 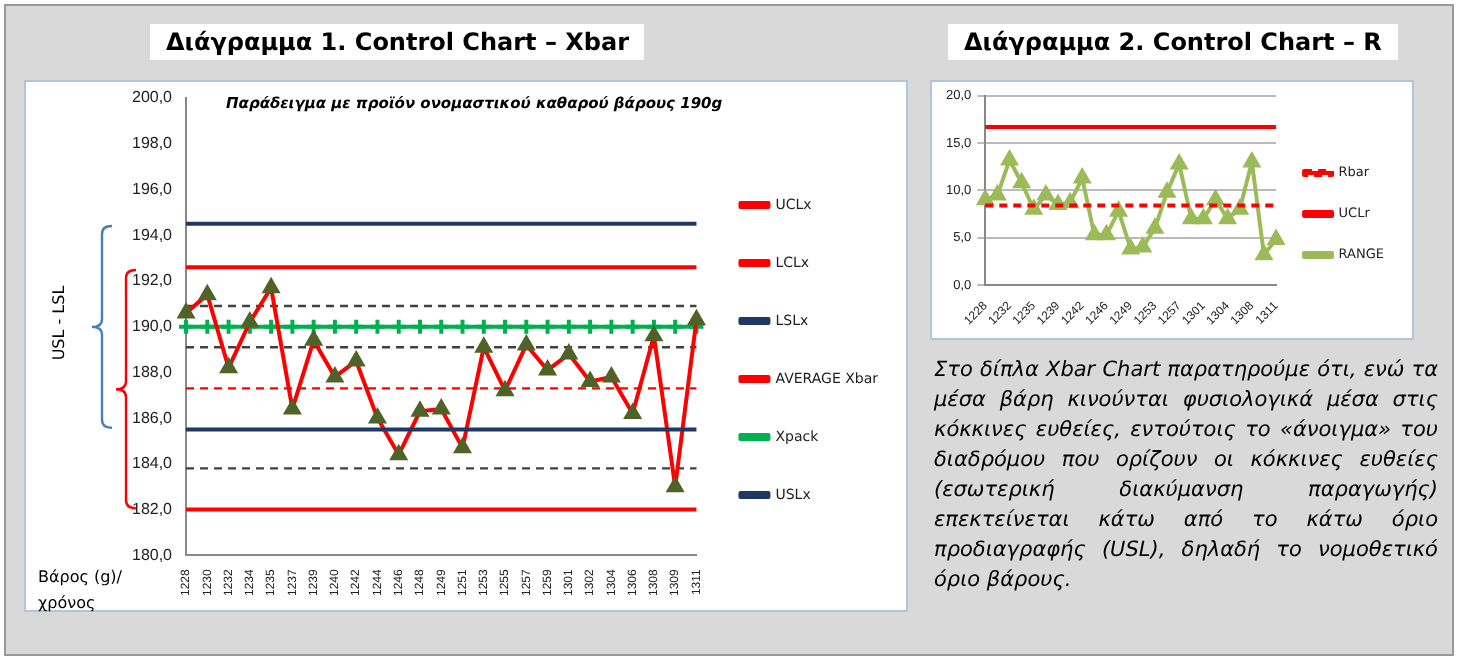 I want to click on y-tick-label: 188,0, so click(x=152, y=371).